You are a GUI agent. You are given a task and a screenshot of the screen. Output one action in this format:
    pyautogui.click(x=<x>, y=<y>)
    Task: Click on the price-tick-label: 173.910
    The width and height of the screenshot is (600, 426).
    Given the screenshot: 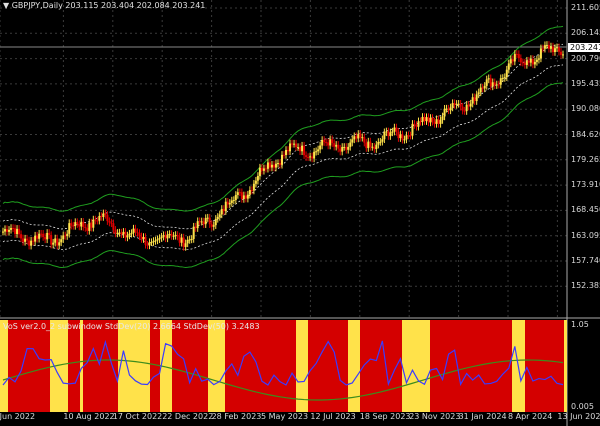 What is the action you would take?
    pyautogui.click(x=585, y=185)
    